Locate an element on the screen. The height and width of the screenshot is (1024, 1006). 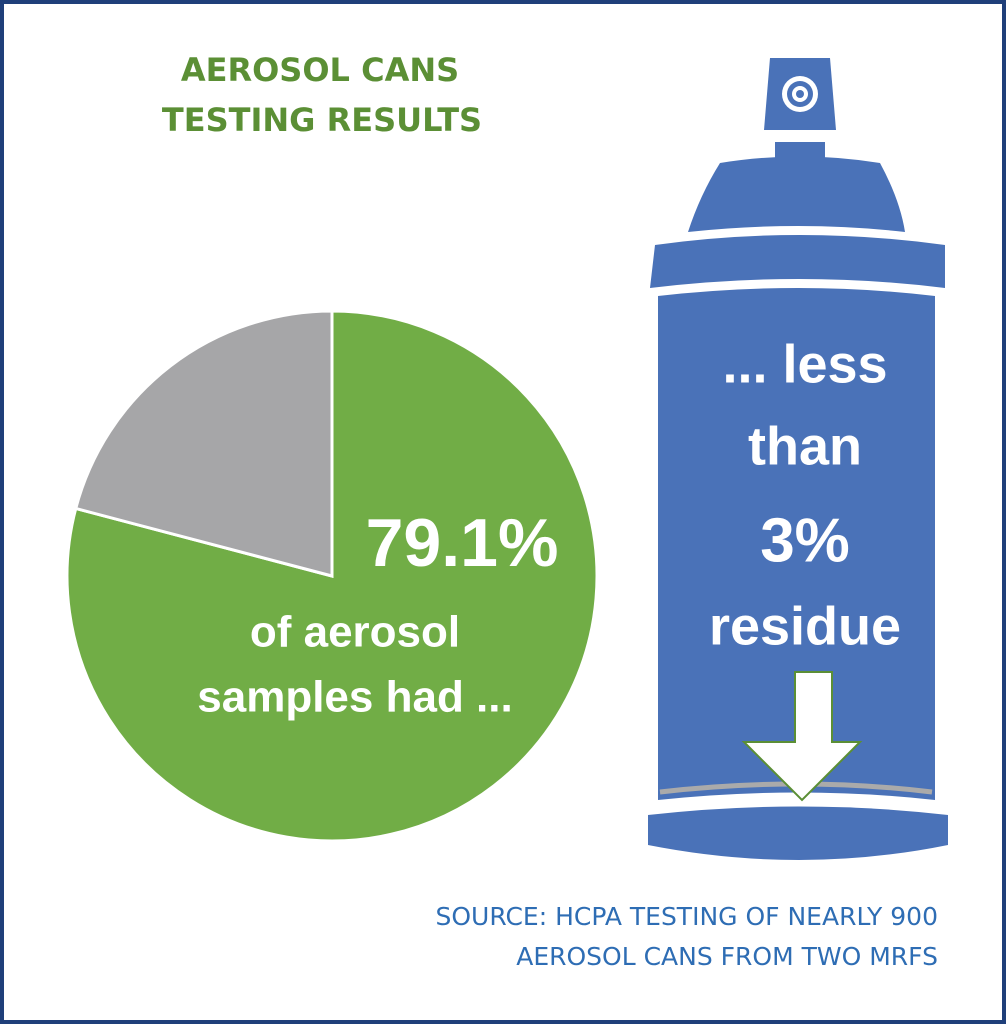
source: SOURCE: HCPA TESTING OF NEARLY 900 is located at coordinates (687, 916).